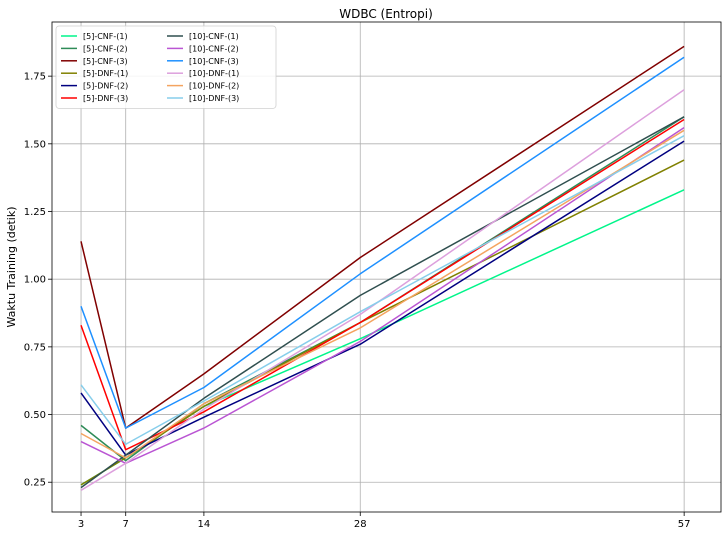  I want to click on y-tick-label: 1.25, so click(35, 212).